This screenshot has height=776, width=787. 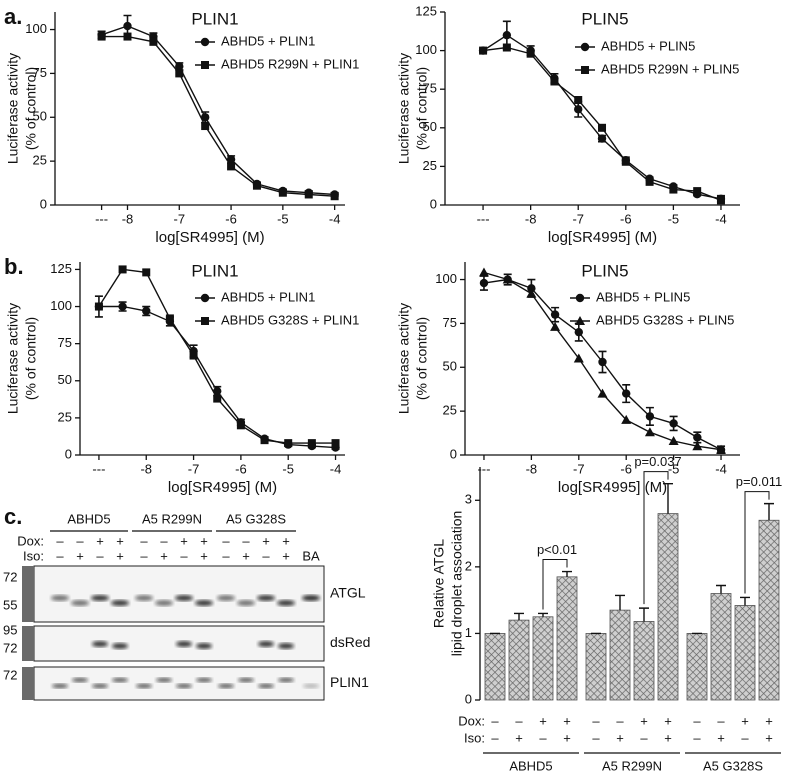 What do you see at coordinates (13, 516) in the screenshot?
I see `panel-label: c.` at bounding box center [13, 516].